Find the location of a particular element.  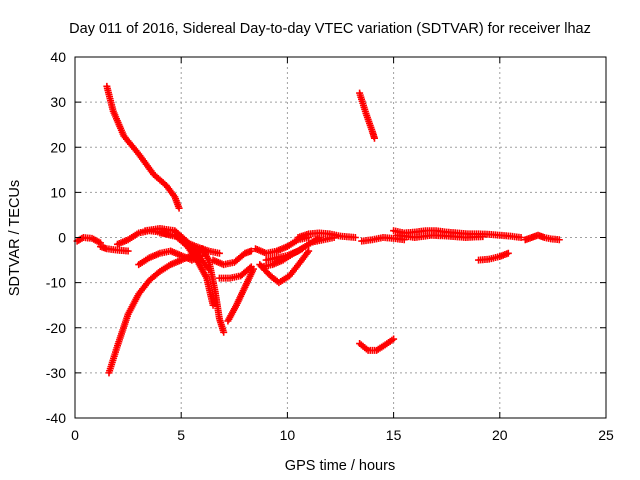

x-axis-label: GPS time / hours is located at coordinates (340, 466).